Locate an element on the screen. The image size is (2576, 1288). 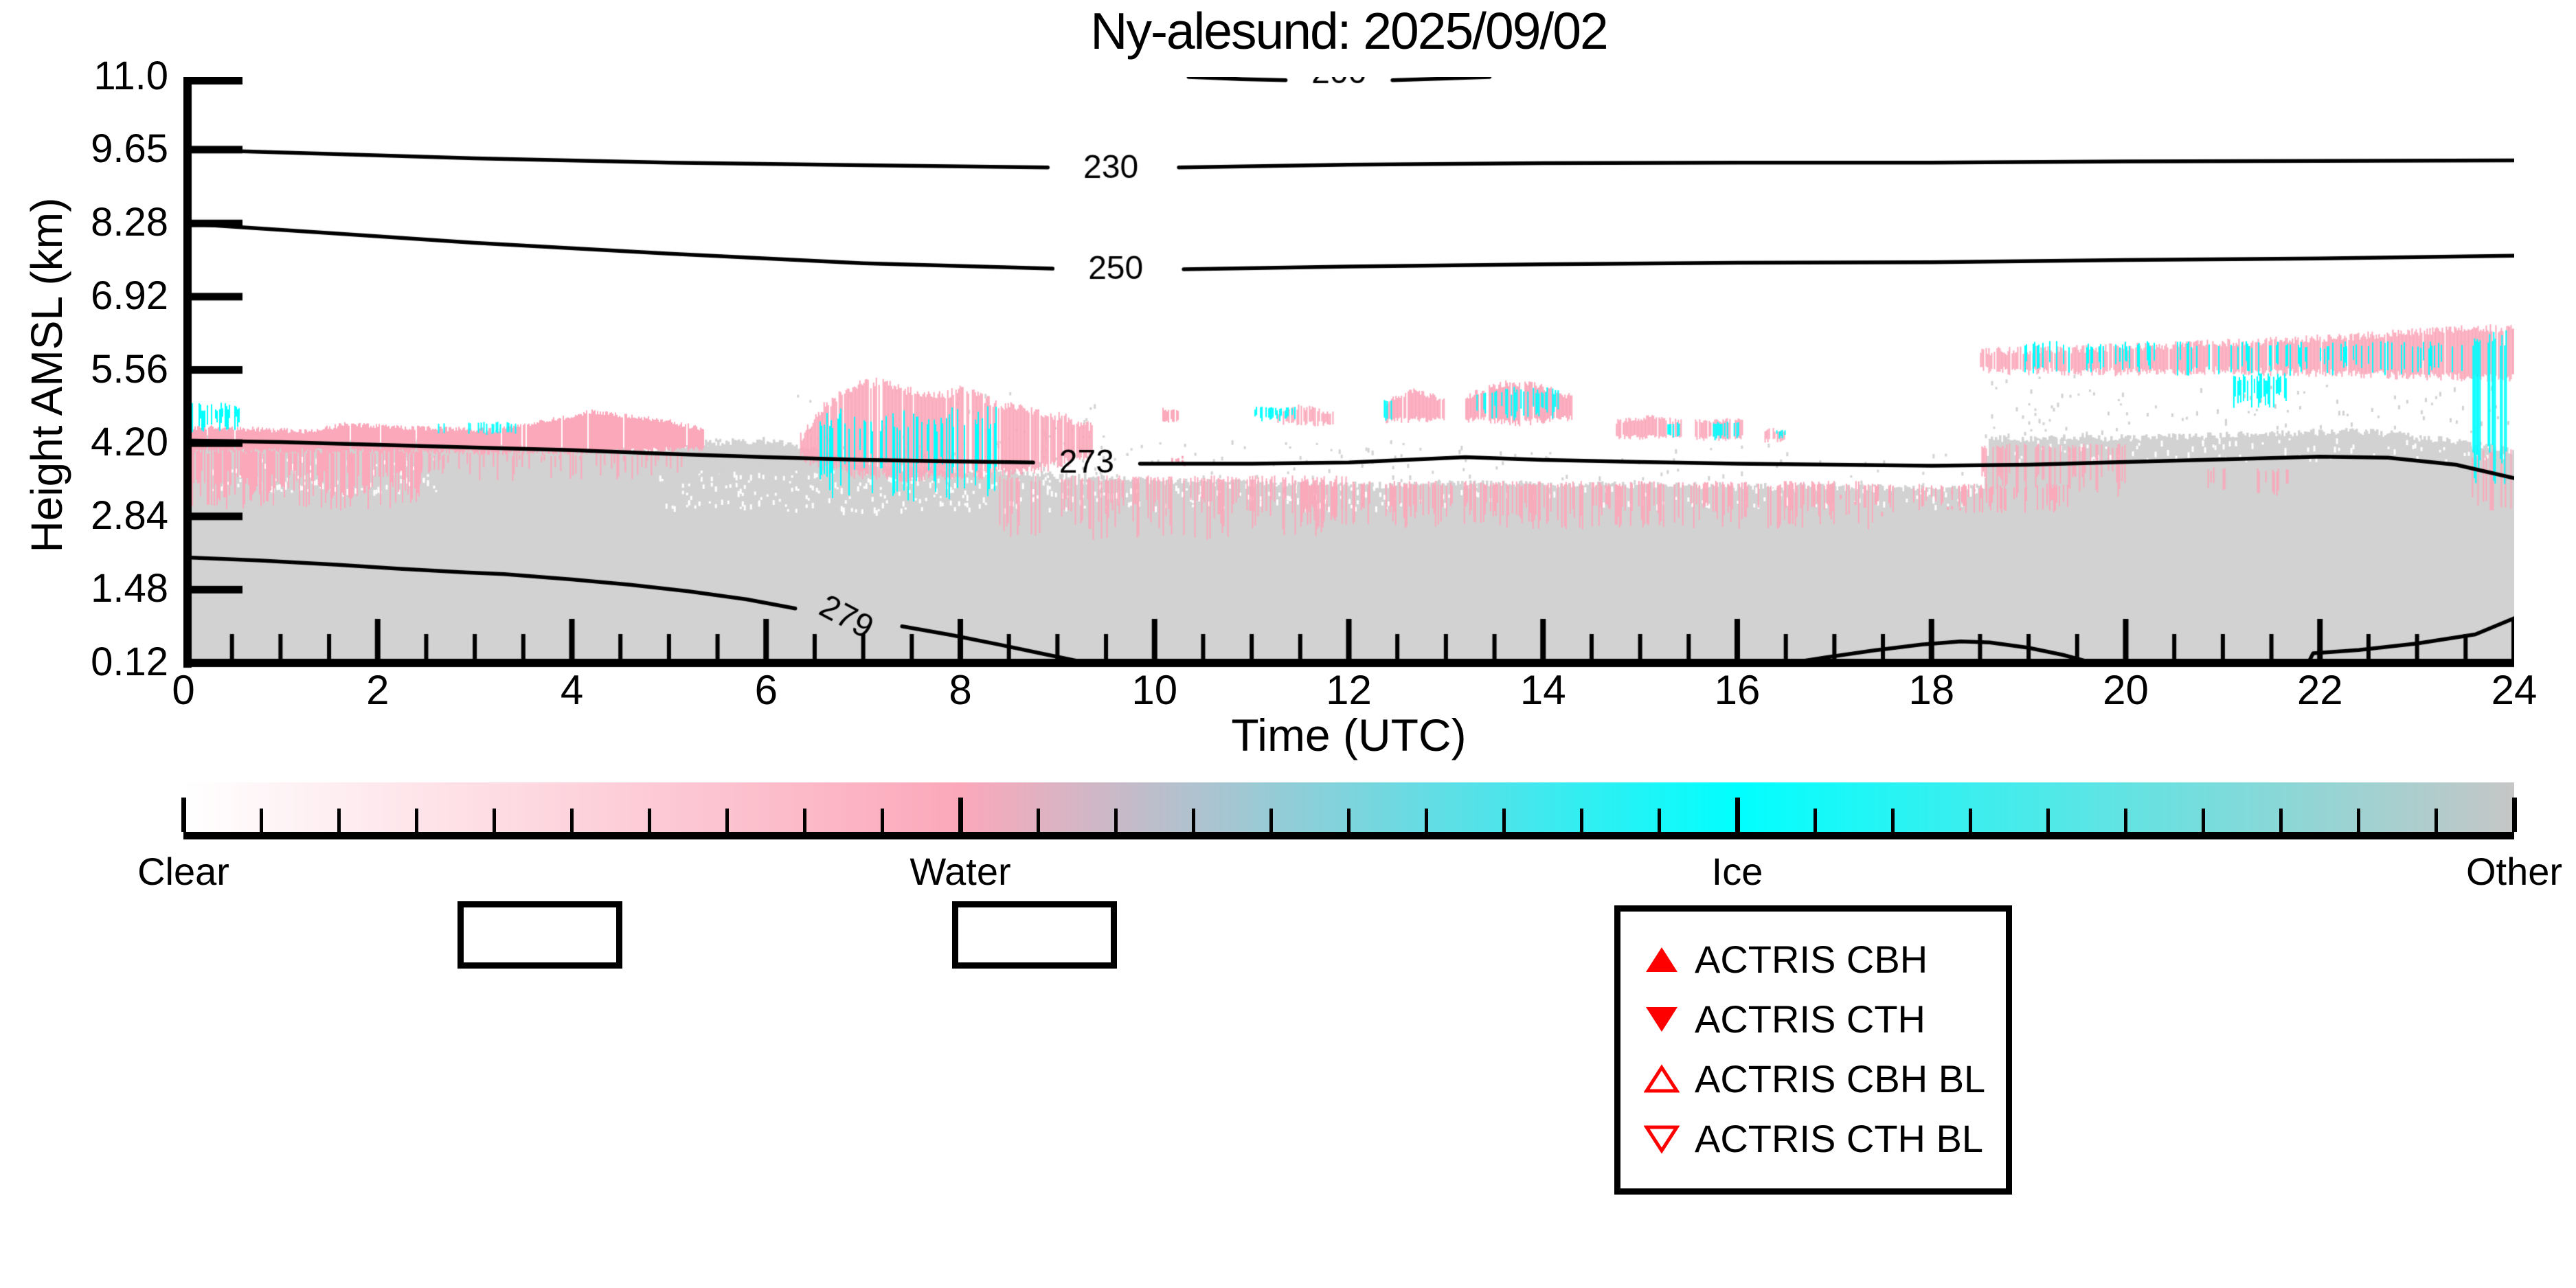
x-tick-label: 24 is located at coordinates (2514, 690).